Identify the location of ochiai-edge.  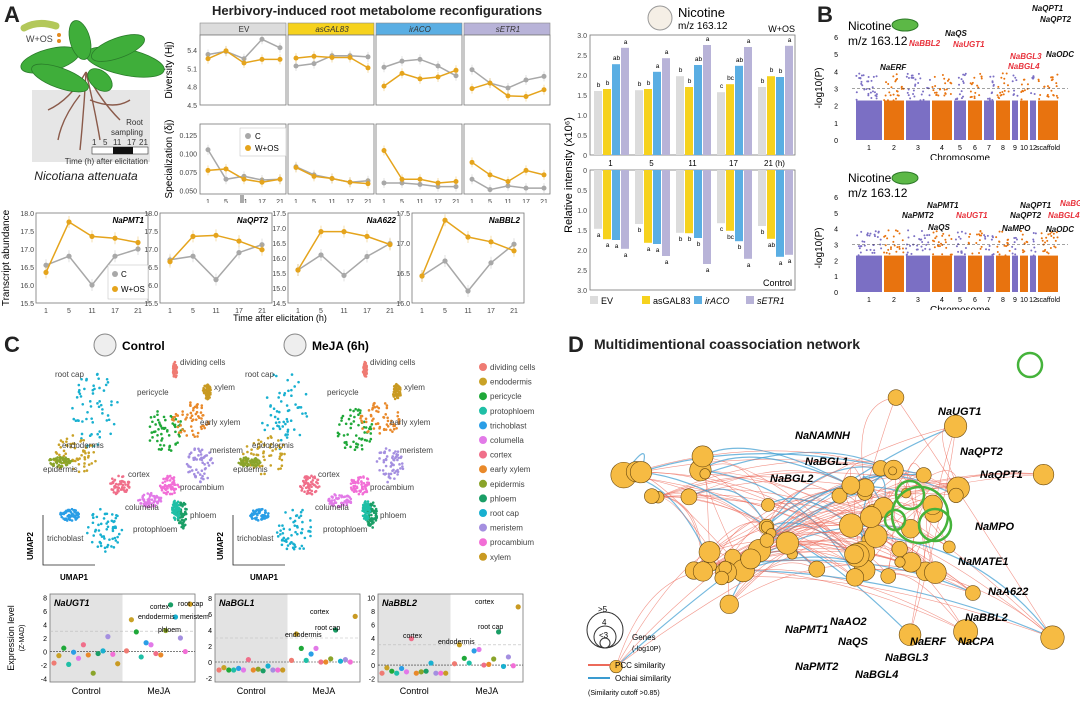
(823, 497).